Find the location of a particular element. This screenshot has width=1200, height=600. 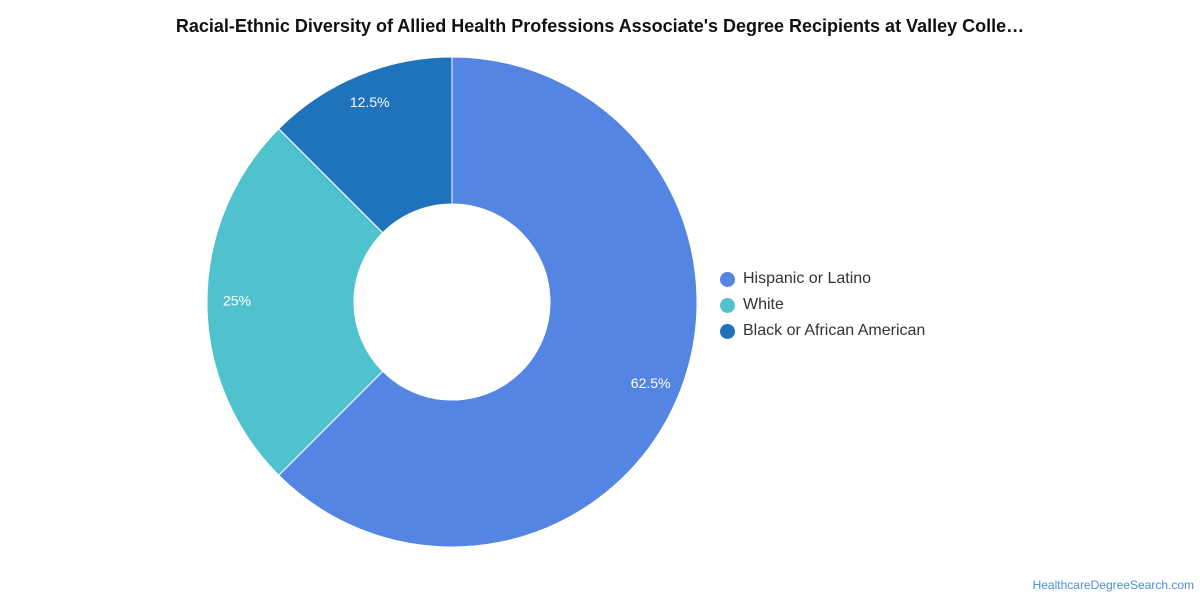

legend-label-0: Hispanic or Latino is located at coordinates (807, 278).